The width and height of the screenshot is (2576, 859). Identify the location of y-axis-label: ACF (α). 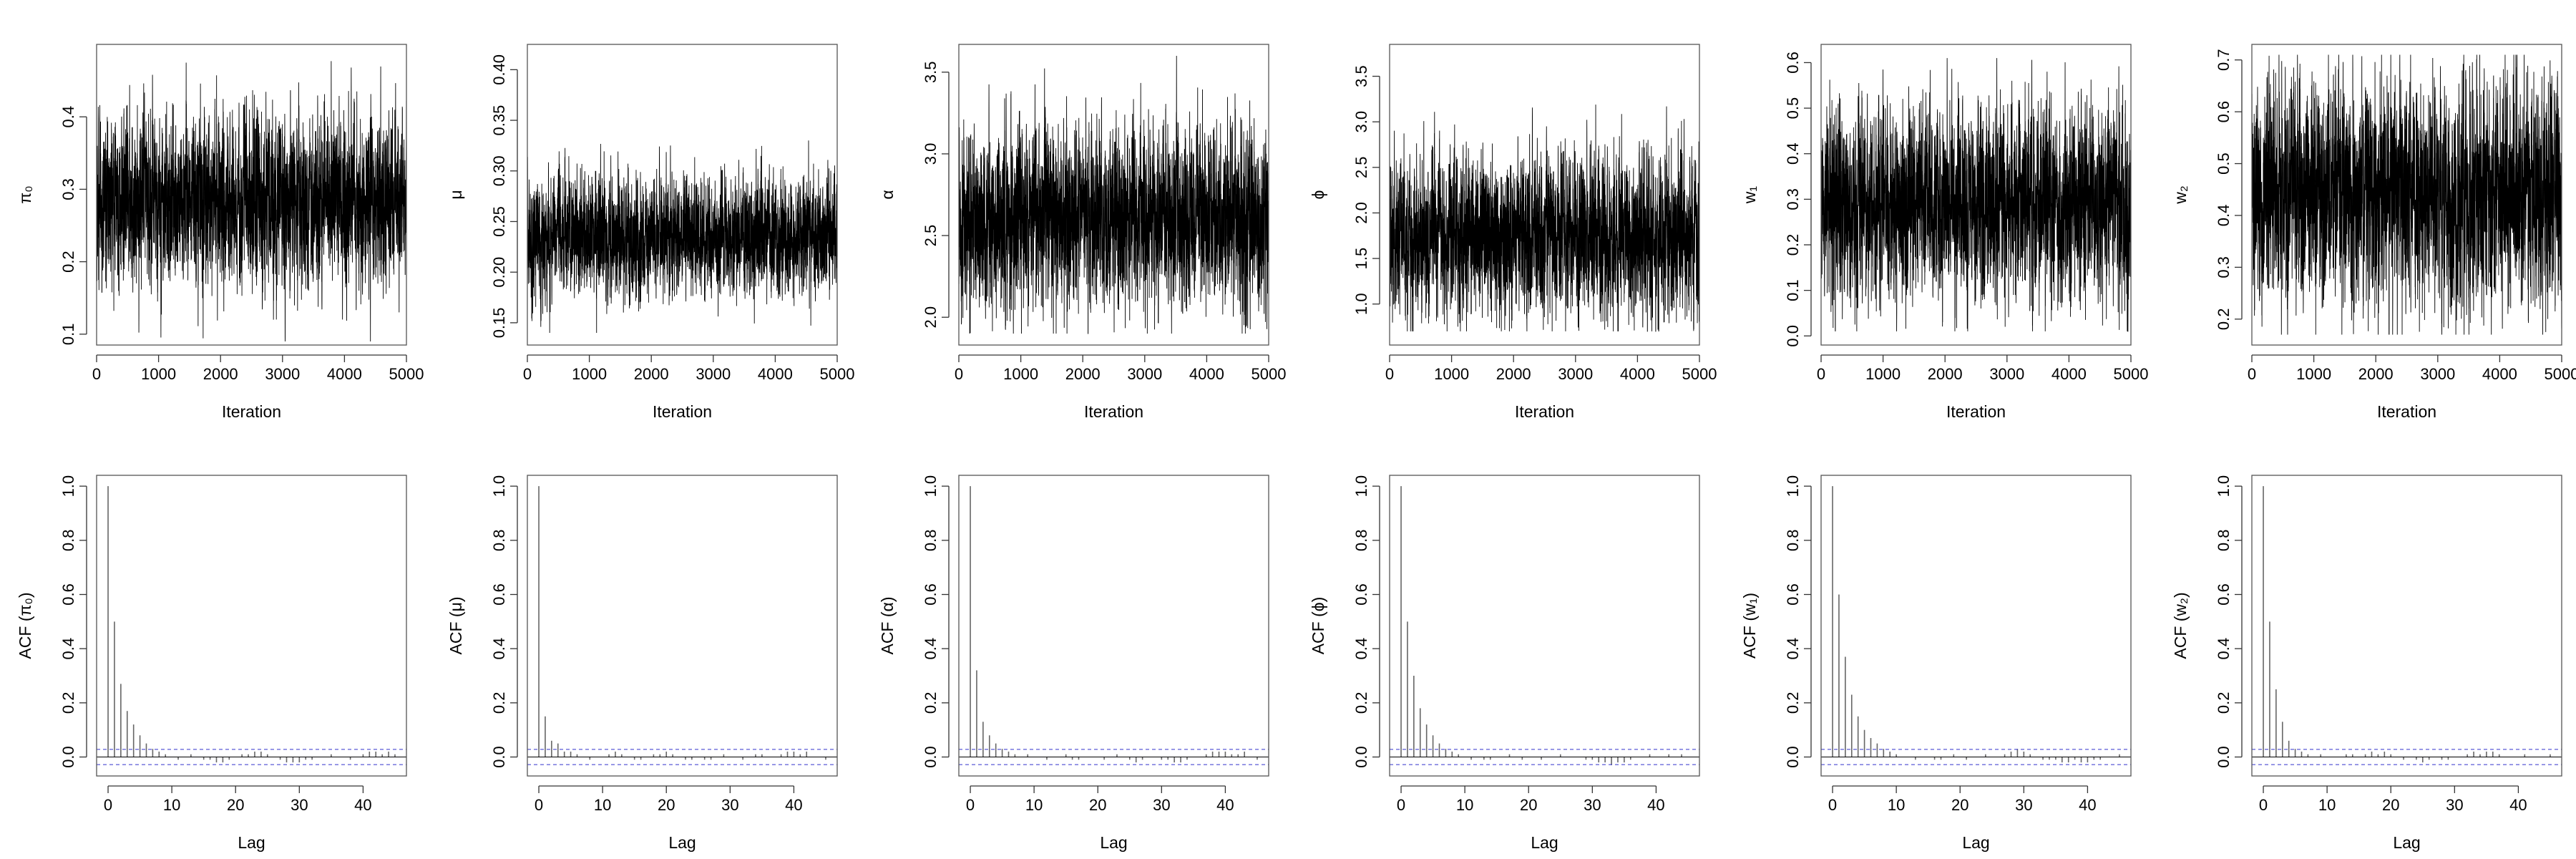
(887, 625).